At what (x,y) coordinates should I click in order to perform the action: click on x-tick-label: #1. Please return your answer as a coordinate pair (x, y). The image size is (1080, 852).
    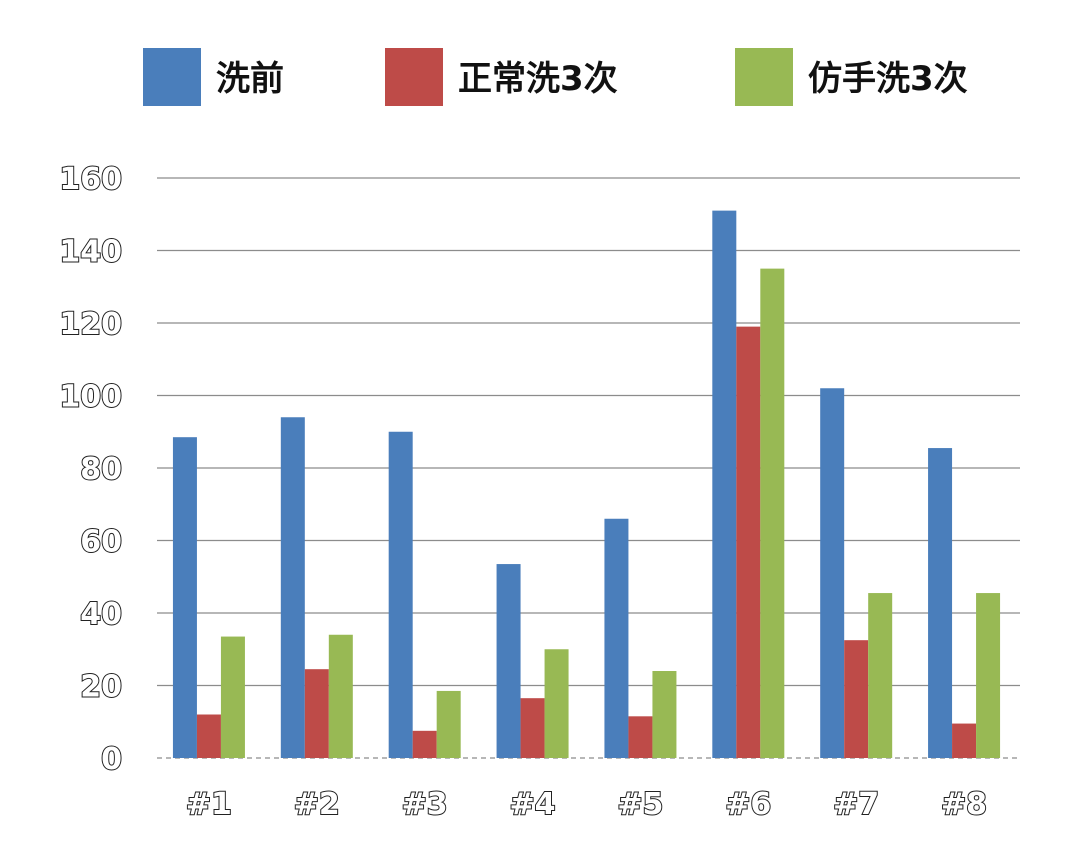
    Looking at the image, I should click on (209, 804).